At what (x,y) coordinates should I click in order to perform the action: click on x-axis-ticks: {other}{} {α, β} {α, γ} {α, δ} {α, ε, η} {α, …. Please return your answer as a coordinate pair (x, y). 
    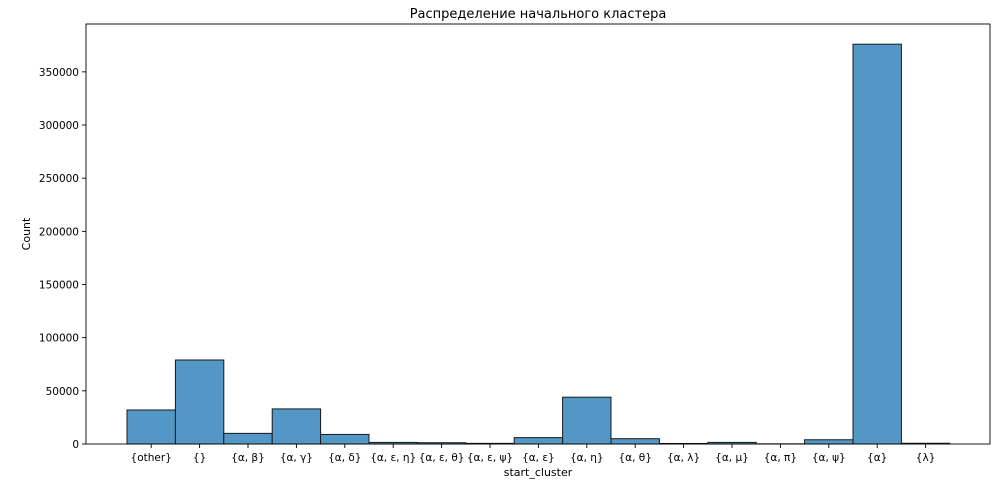
    Looking at the image, I should click on (533, 454).